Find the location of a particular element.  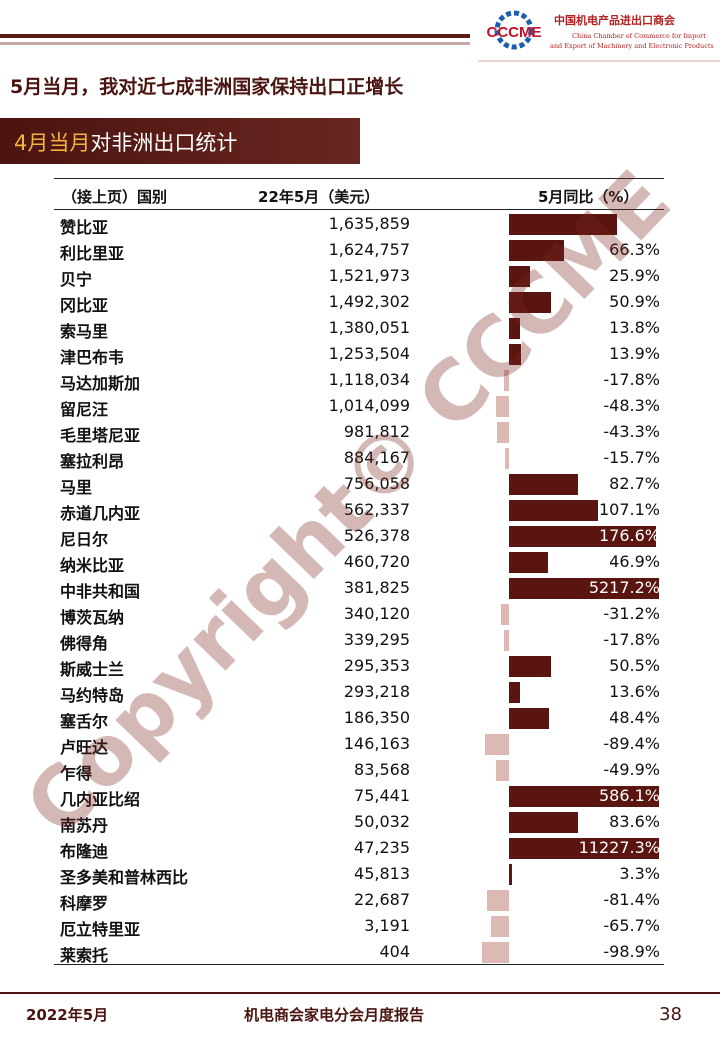

country-name: 中非共和国 is located at coordinates (100, 591).